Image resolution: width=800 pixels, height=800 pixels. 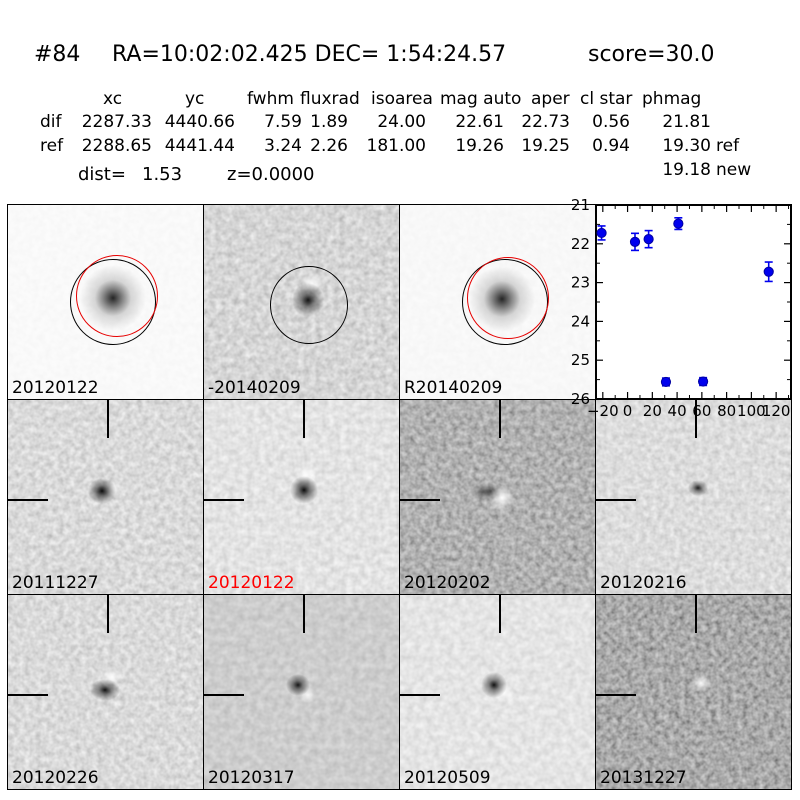 I want to click on cutout-label: 20120509, so click(x=447, y=778).